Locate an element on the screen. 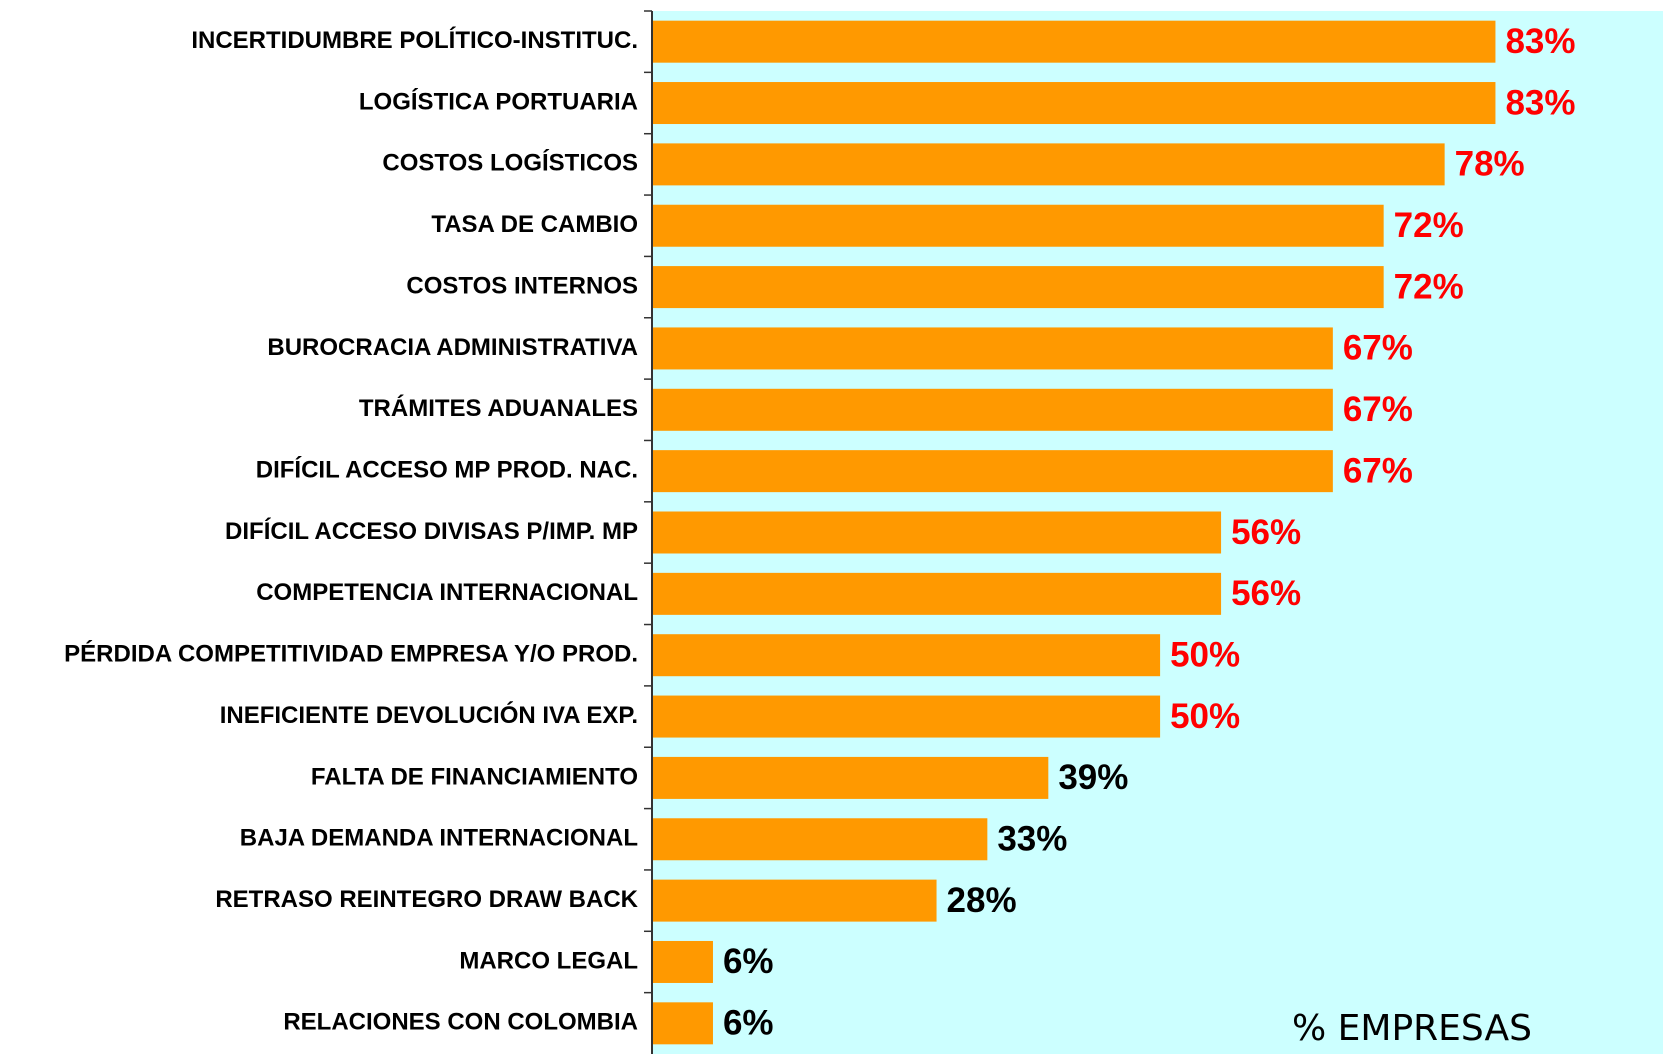  y-tick-label: LOGÍSTICA PORTUARIA is located at coordinates (498, 101).